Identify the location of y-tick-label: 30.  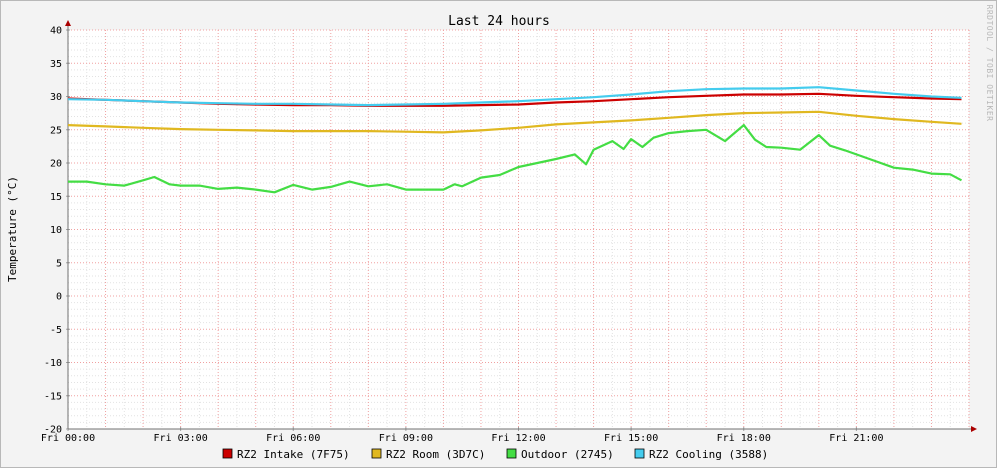
(56, 97).